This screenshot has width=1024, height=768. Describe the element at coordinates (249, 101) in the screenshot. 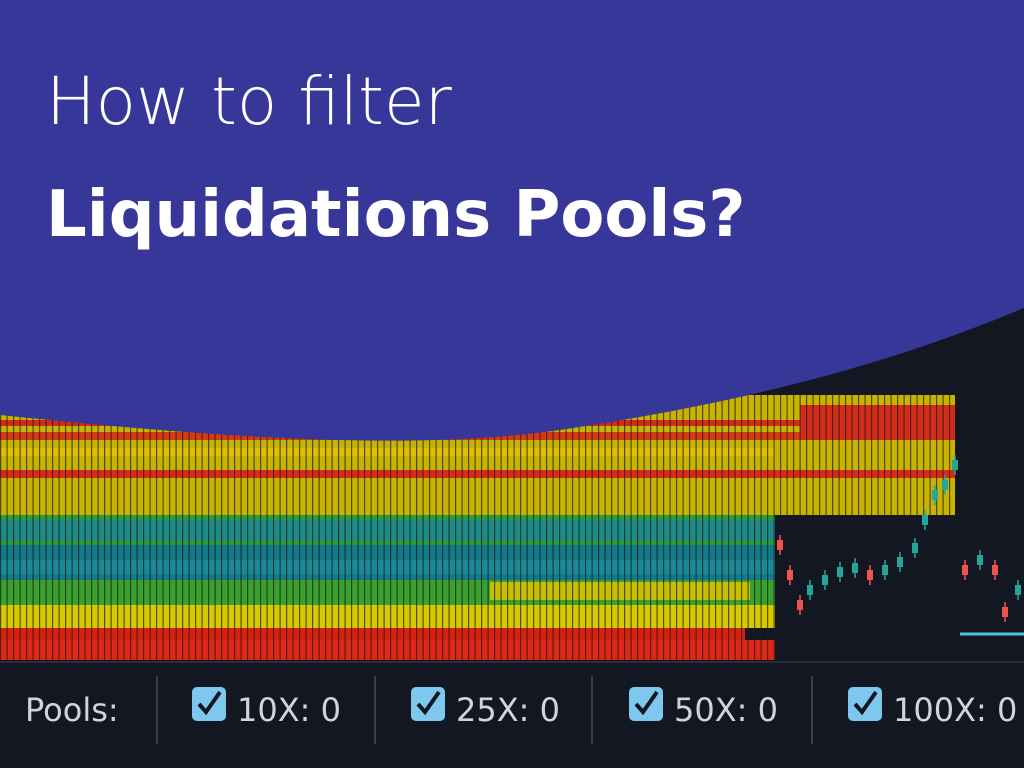

I see `title-line-1: How to filter` at that location.